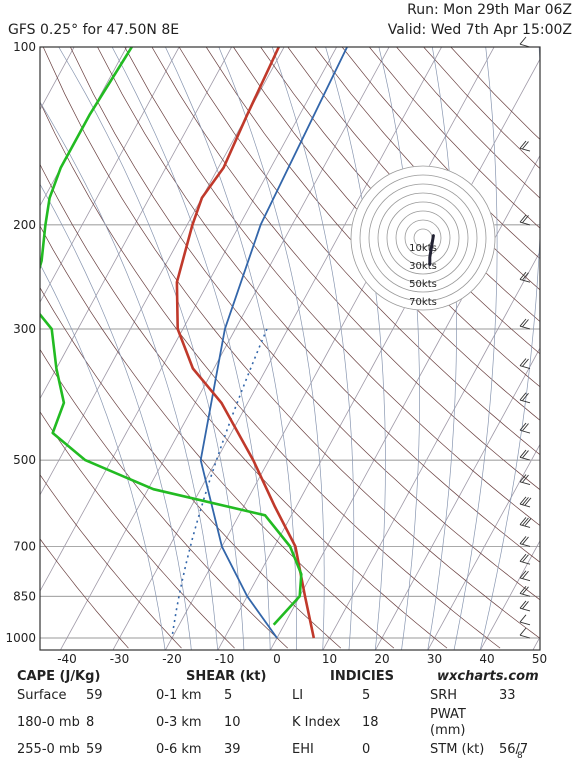  I want to click on index-value: 0, so click(366, 749).